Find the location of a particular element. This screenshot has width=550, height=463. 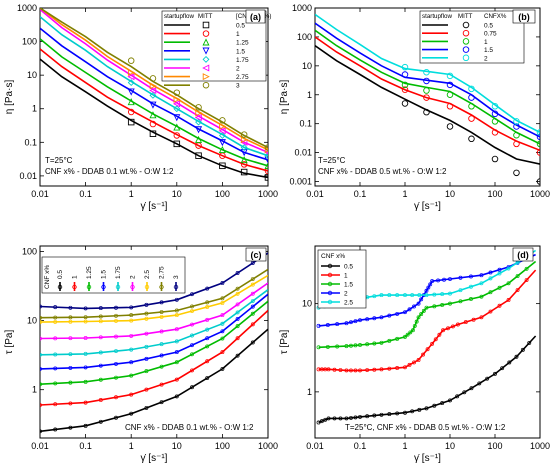

legend-label: 2.75 is located at coordinates (162, 272).